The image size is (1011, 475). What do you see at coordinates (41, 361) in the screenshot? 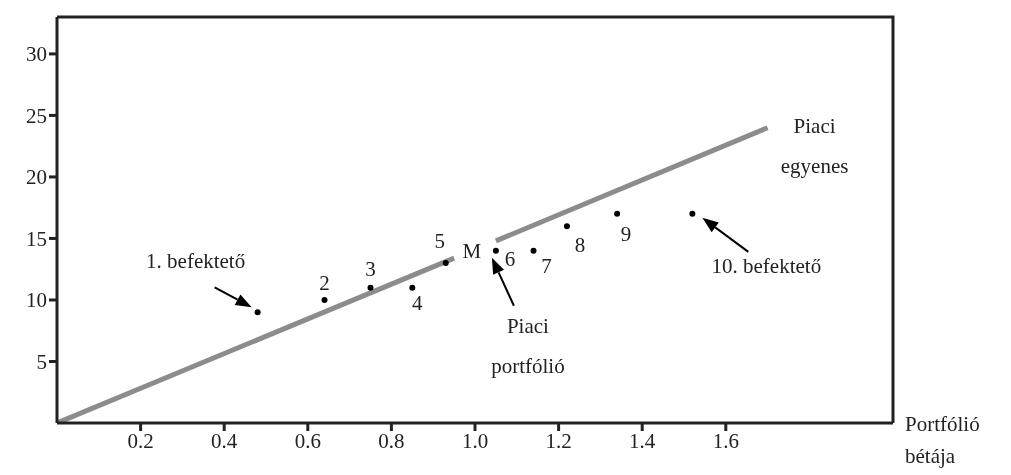
I see `y-tick-label: 5` at bounding box center [41, 361].